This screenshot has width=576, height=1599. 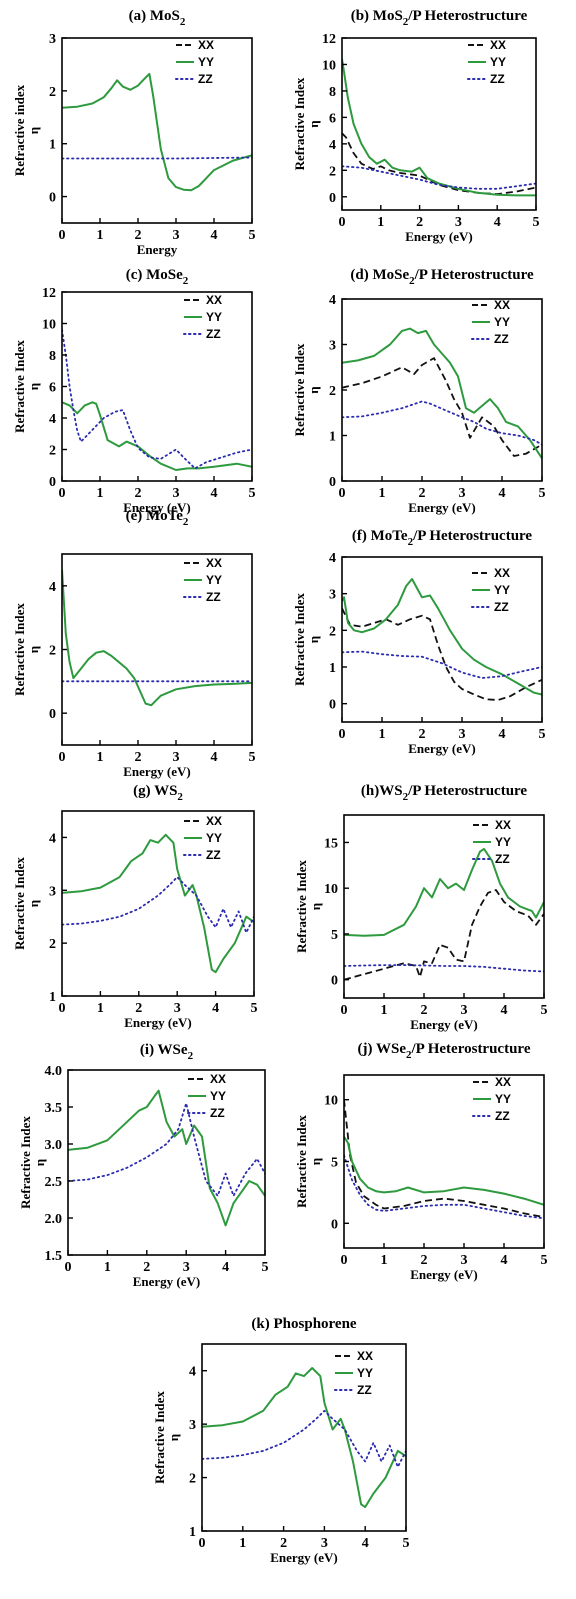 I want to click on panel-title-text: (j) WSe, so click(x=382, y=1049).